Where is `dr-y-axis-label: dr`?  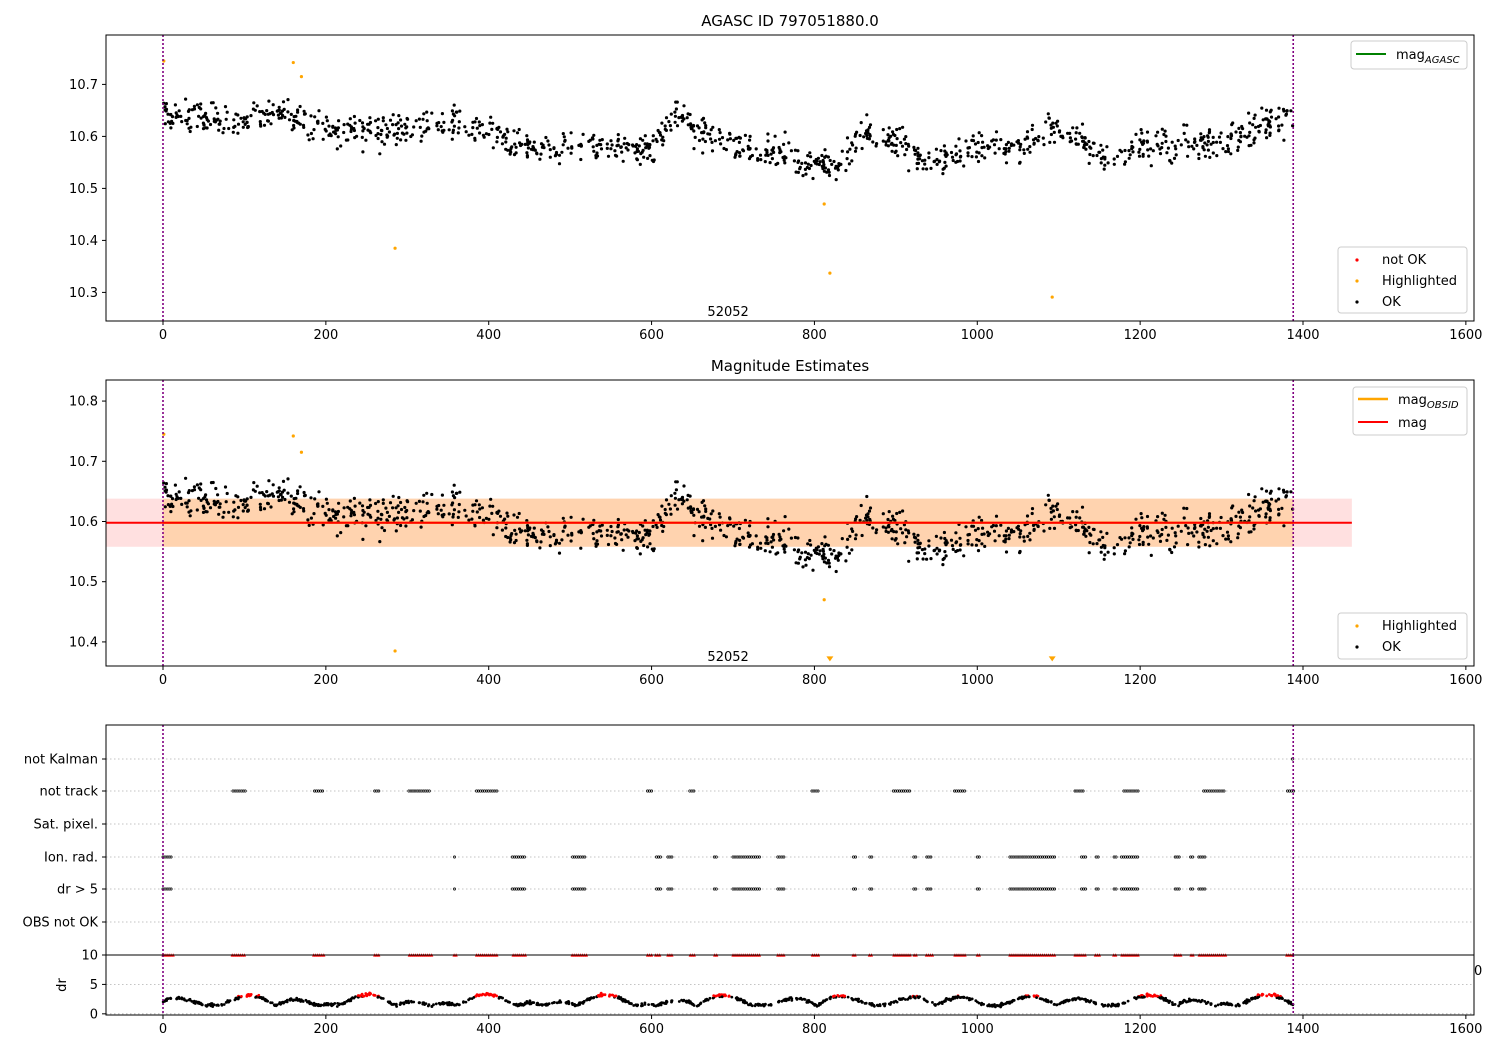
dr-y-axis-label: dr is located at coordinates (62, 985).